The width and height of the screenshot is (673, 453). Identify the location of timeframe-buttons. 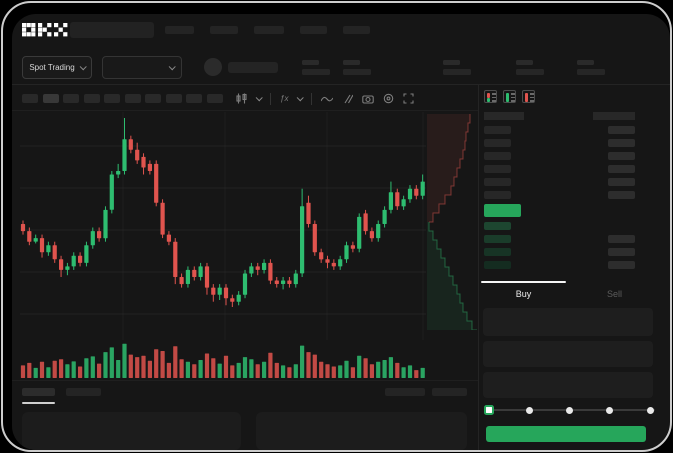
(122, 98).